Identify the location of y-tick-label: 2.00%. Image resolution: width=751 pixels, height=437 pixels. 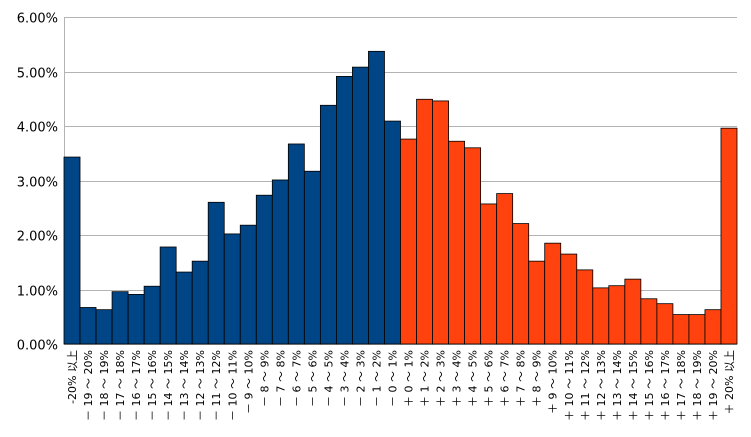
(37, 237).